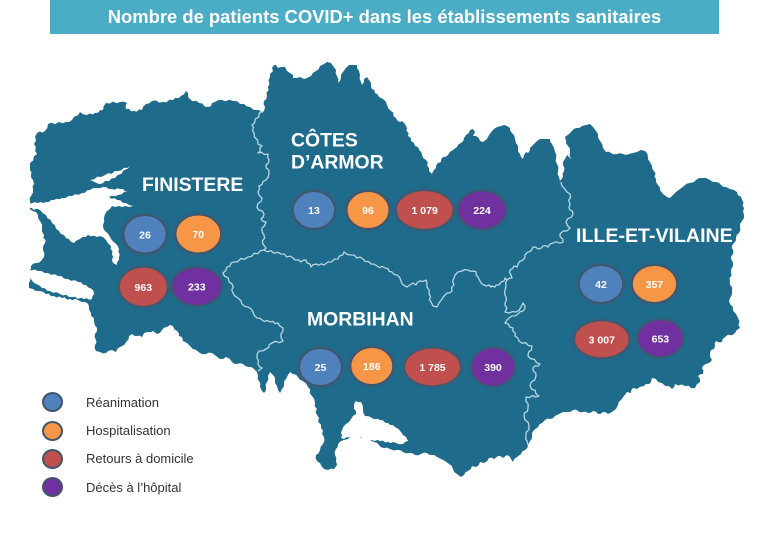 This screenshot has width=768, height=535. What do you see at coordinates (482, 211) in the screenshot?
I see `svg-text: 224` at bounding box center [482, 211].